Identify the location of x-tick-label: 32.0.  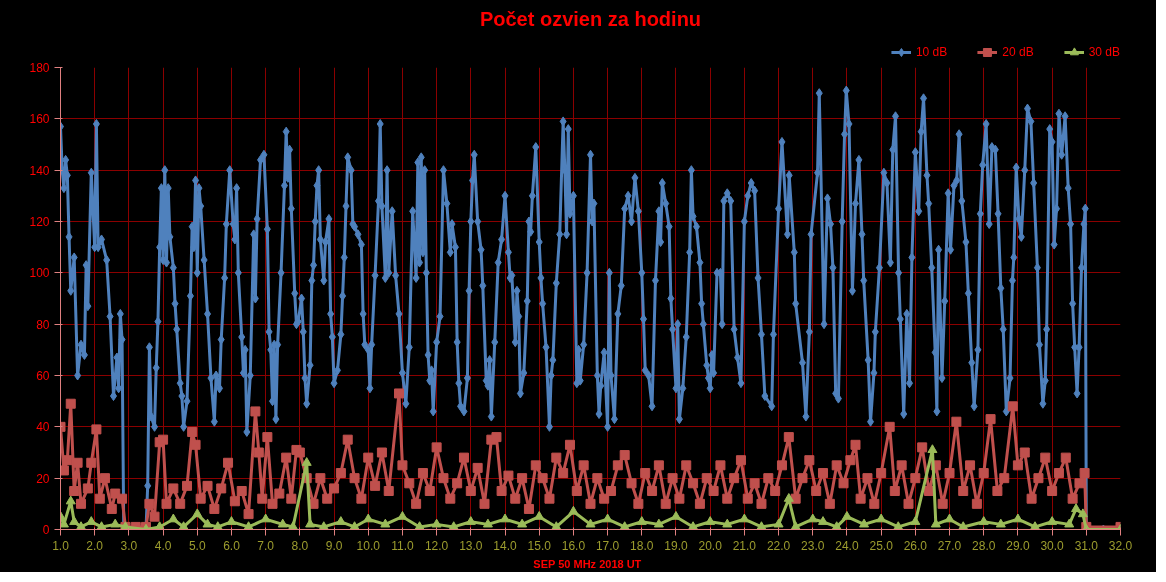
(1120, 545).